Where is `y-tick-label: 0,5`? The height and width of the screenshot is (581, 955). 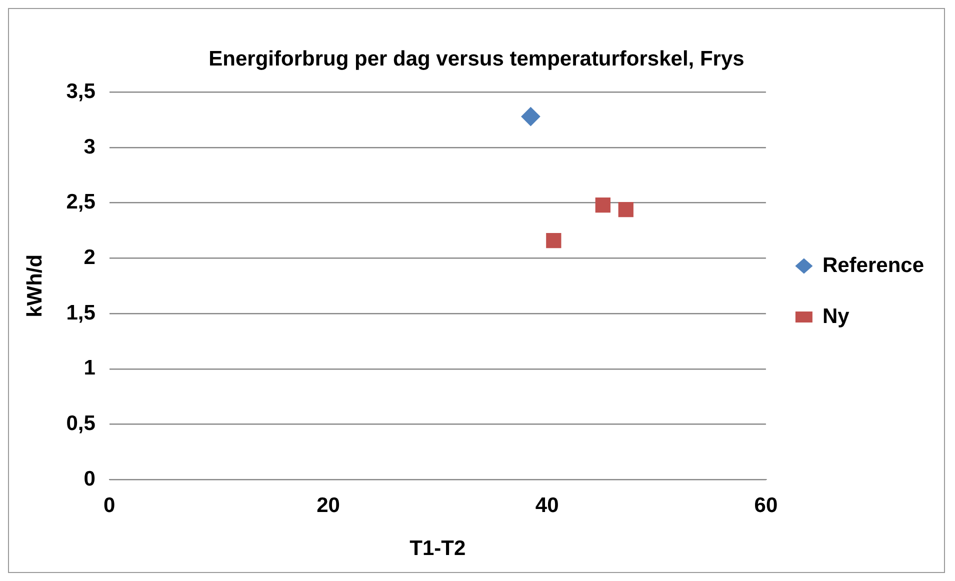
y-tick-label: 0,5 is located at coordinates (81, 424).